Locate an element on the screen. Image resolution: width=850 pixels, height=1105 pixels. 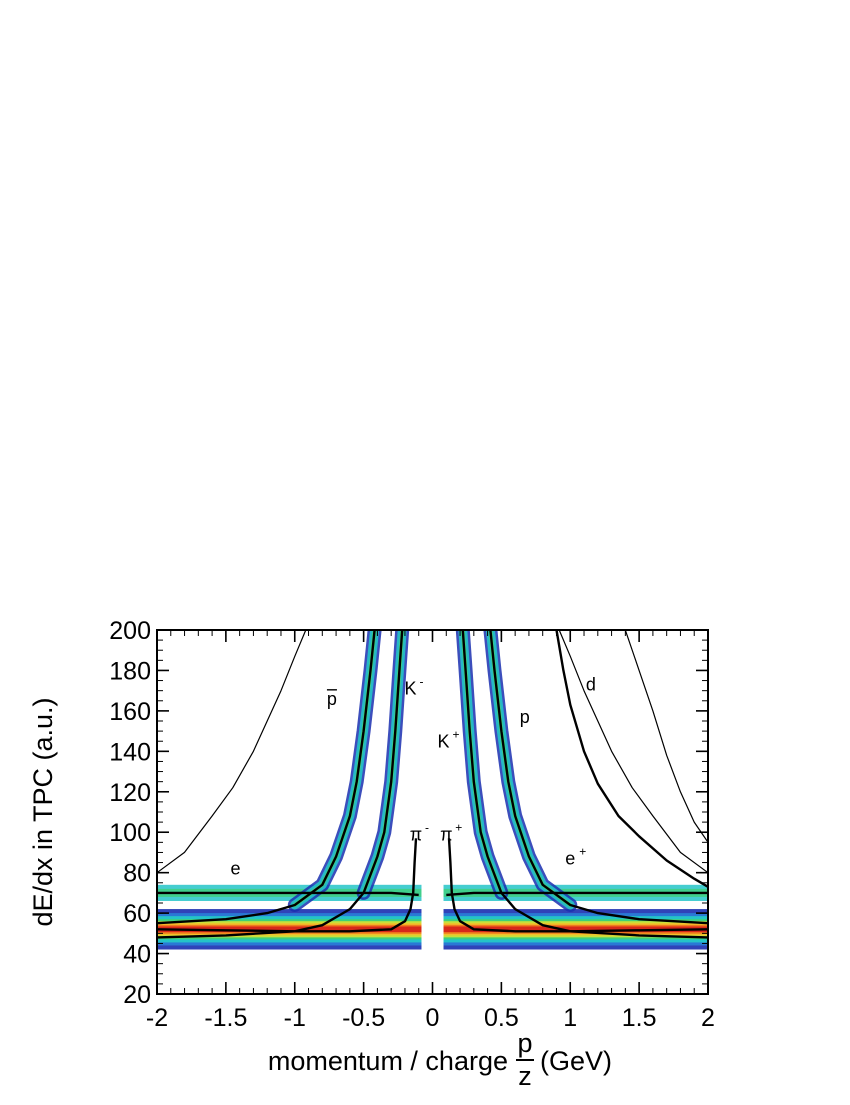
x-tick-label: 0.5 is located at coordinates (501, 1018).